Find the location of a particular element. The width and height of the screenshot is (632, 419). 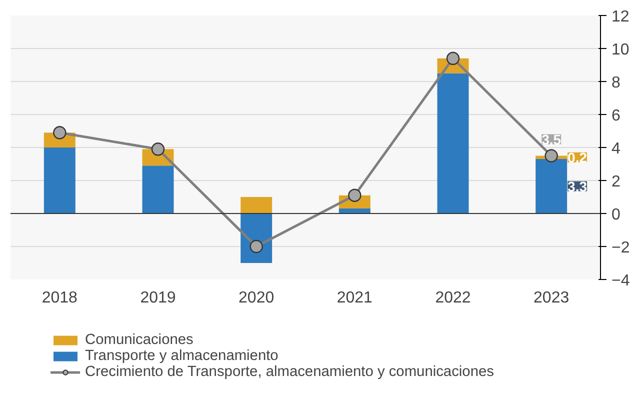

y-tick-label: 4 is located at coordinates (616, 149).